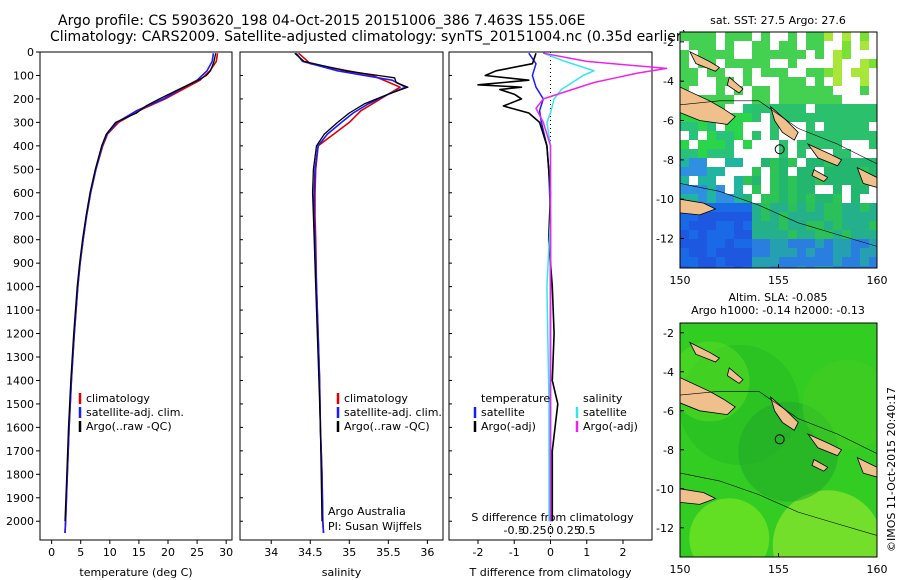 The width and height of the screenshot is (900, 580). What do you see at coordinates (140, 287) in the screenshot?
I see `temp-argo-line` at bounding box center [140, 287].